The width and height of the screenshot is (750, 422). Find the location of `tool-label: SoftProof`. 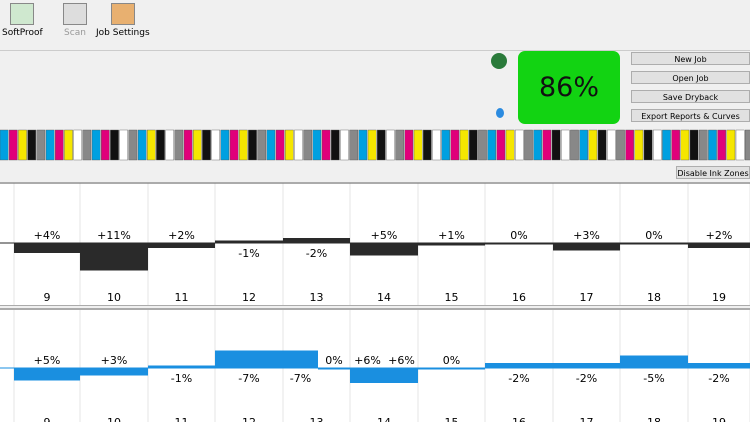

tool-label: SoftProof is located at coordinates (22, 33).